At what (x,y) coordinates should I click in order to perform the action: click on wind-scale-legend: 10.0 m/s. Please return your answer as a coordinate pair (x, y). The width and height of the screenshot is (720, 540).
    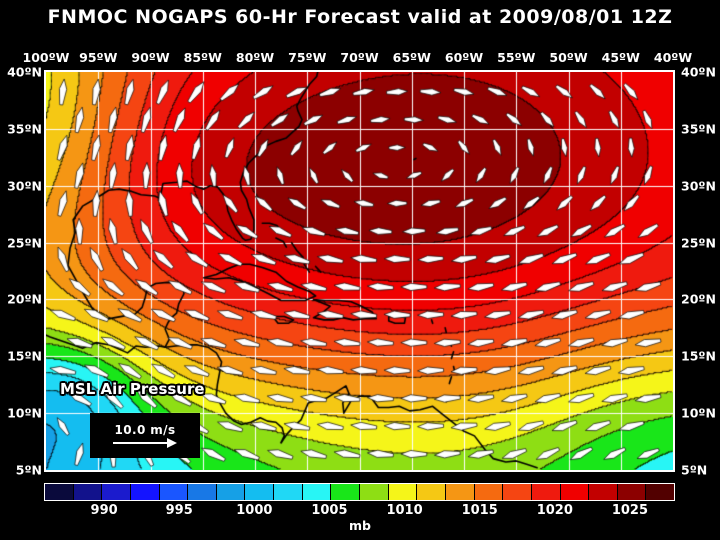
    Looking at the image, I should click on (145, 435).